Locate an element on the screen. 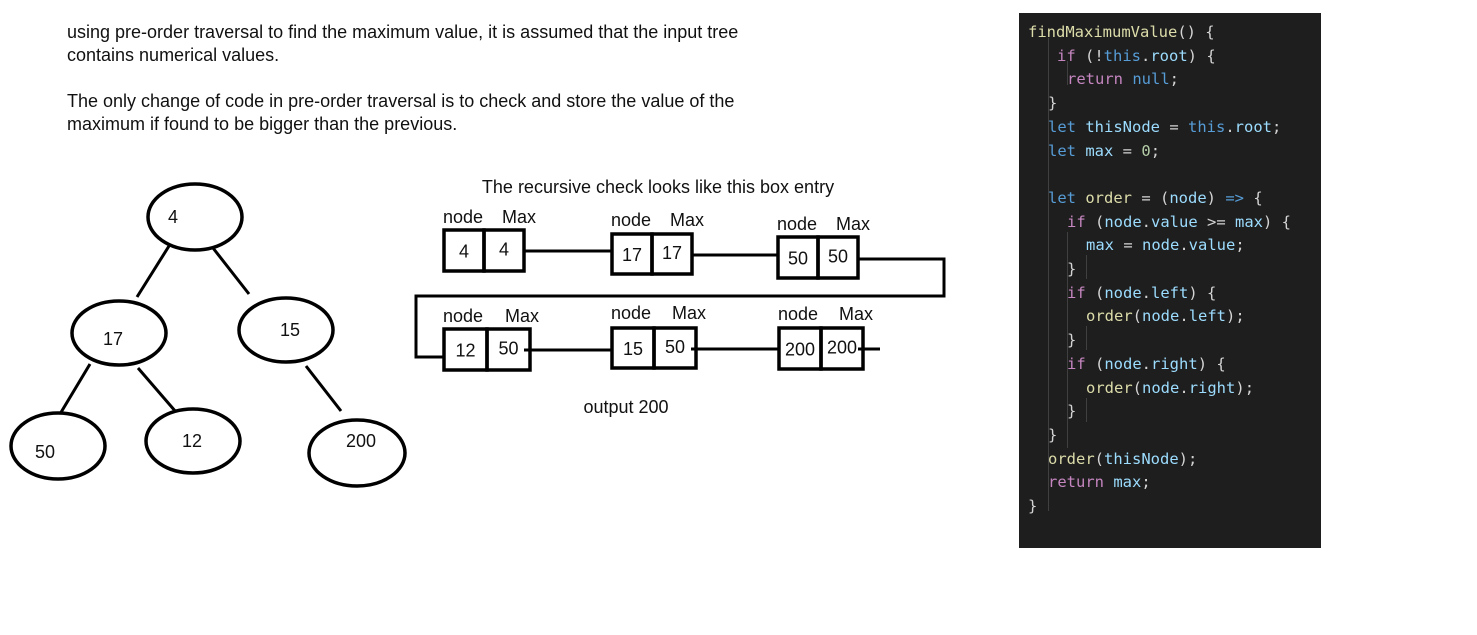 The image size is (1477, 635). code-line: order(node.left); is located at coordinates (1165, 316).